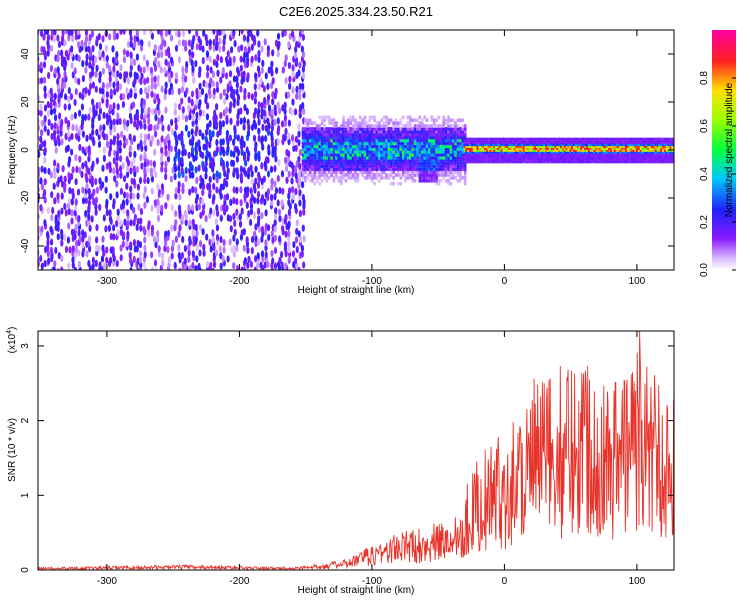  I want to click on snr-ytick-label: 1, so click(25, 495).